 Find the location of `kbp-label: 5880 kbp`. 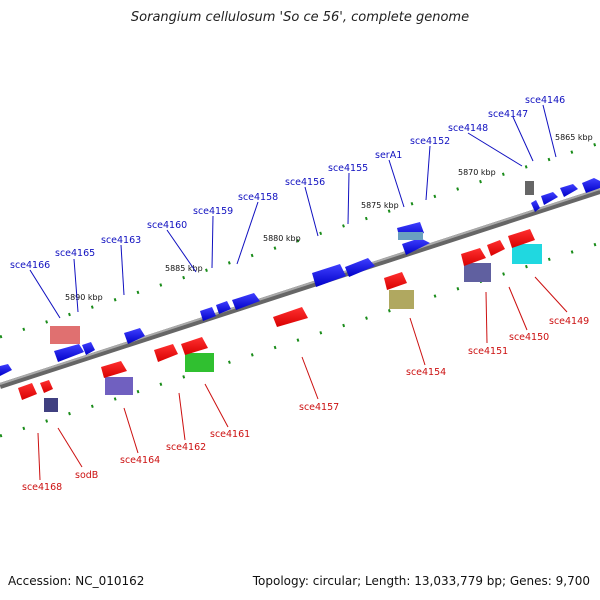

kbp-label: 5880 kbp is located at coordinates (282, 238).